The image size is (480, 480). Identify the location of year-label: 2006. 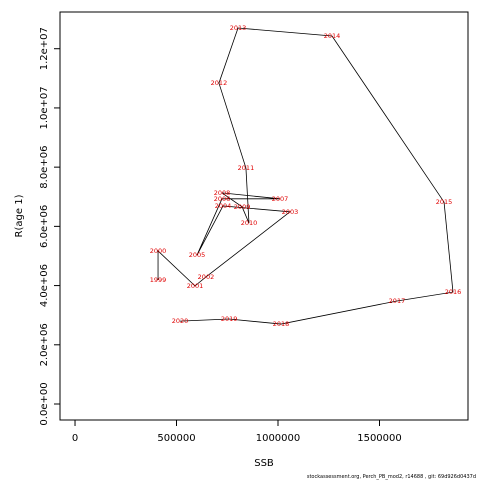
(222, 199).